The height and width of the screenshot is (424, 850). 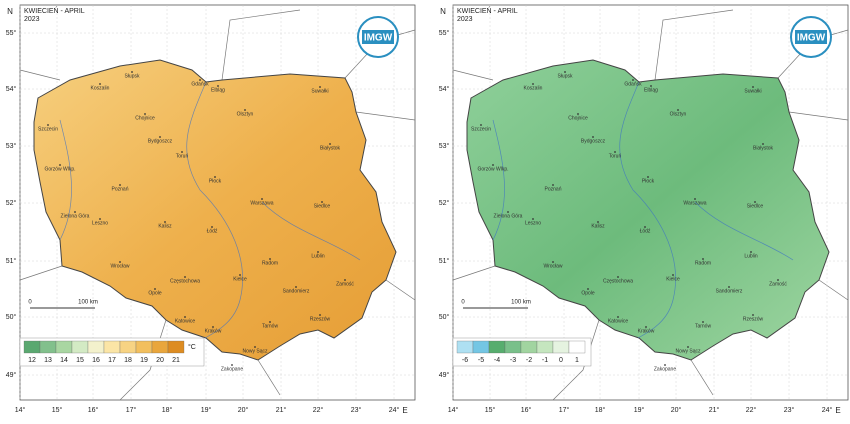 I want to click on legend-label: 15, so click(x=80, y=360).